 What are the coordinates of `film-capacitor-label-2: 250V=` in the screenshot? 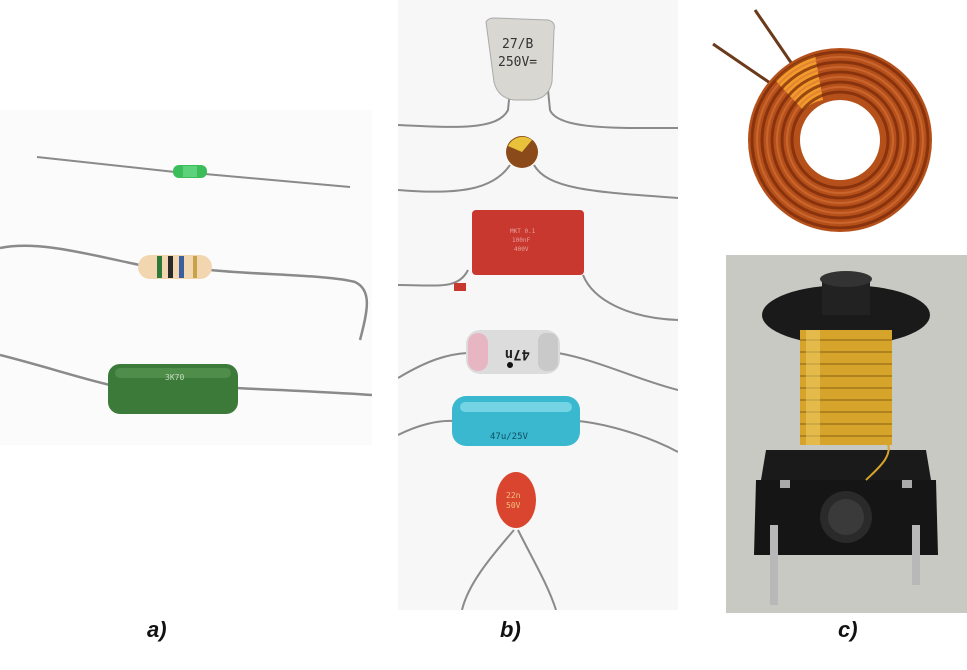 It's located at (517, 62).